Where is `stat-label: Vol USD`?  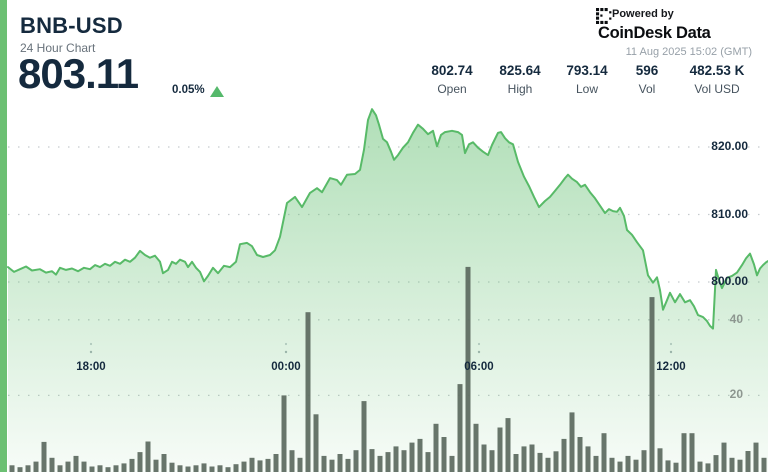 stat-label: Vol USD is located at coordinates (717, 89).